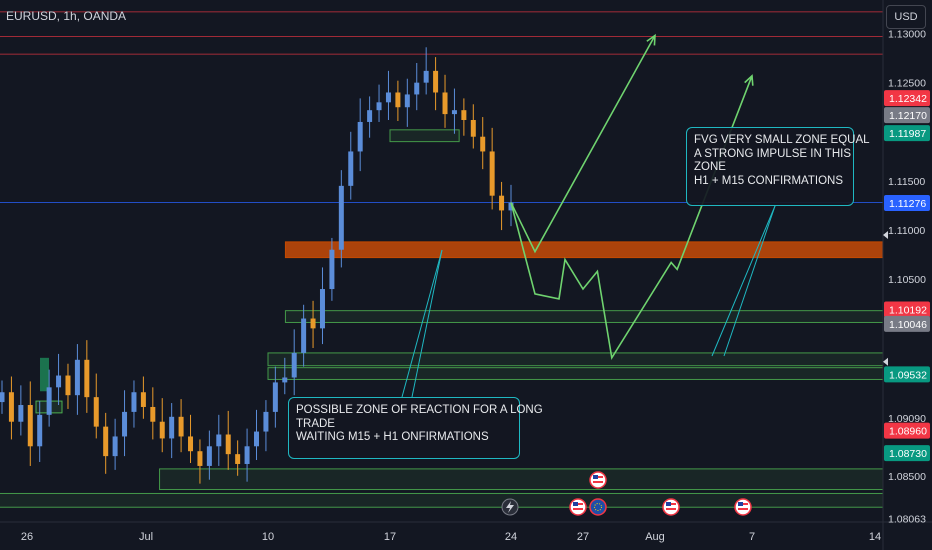 Image resolution: width=932 pixels, height=550 pixels. I want to click on price-badge-label: 1.11987, so click(907, 134).